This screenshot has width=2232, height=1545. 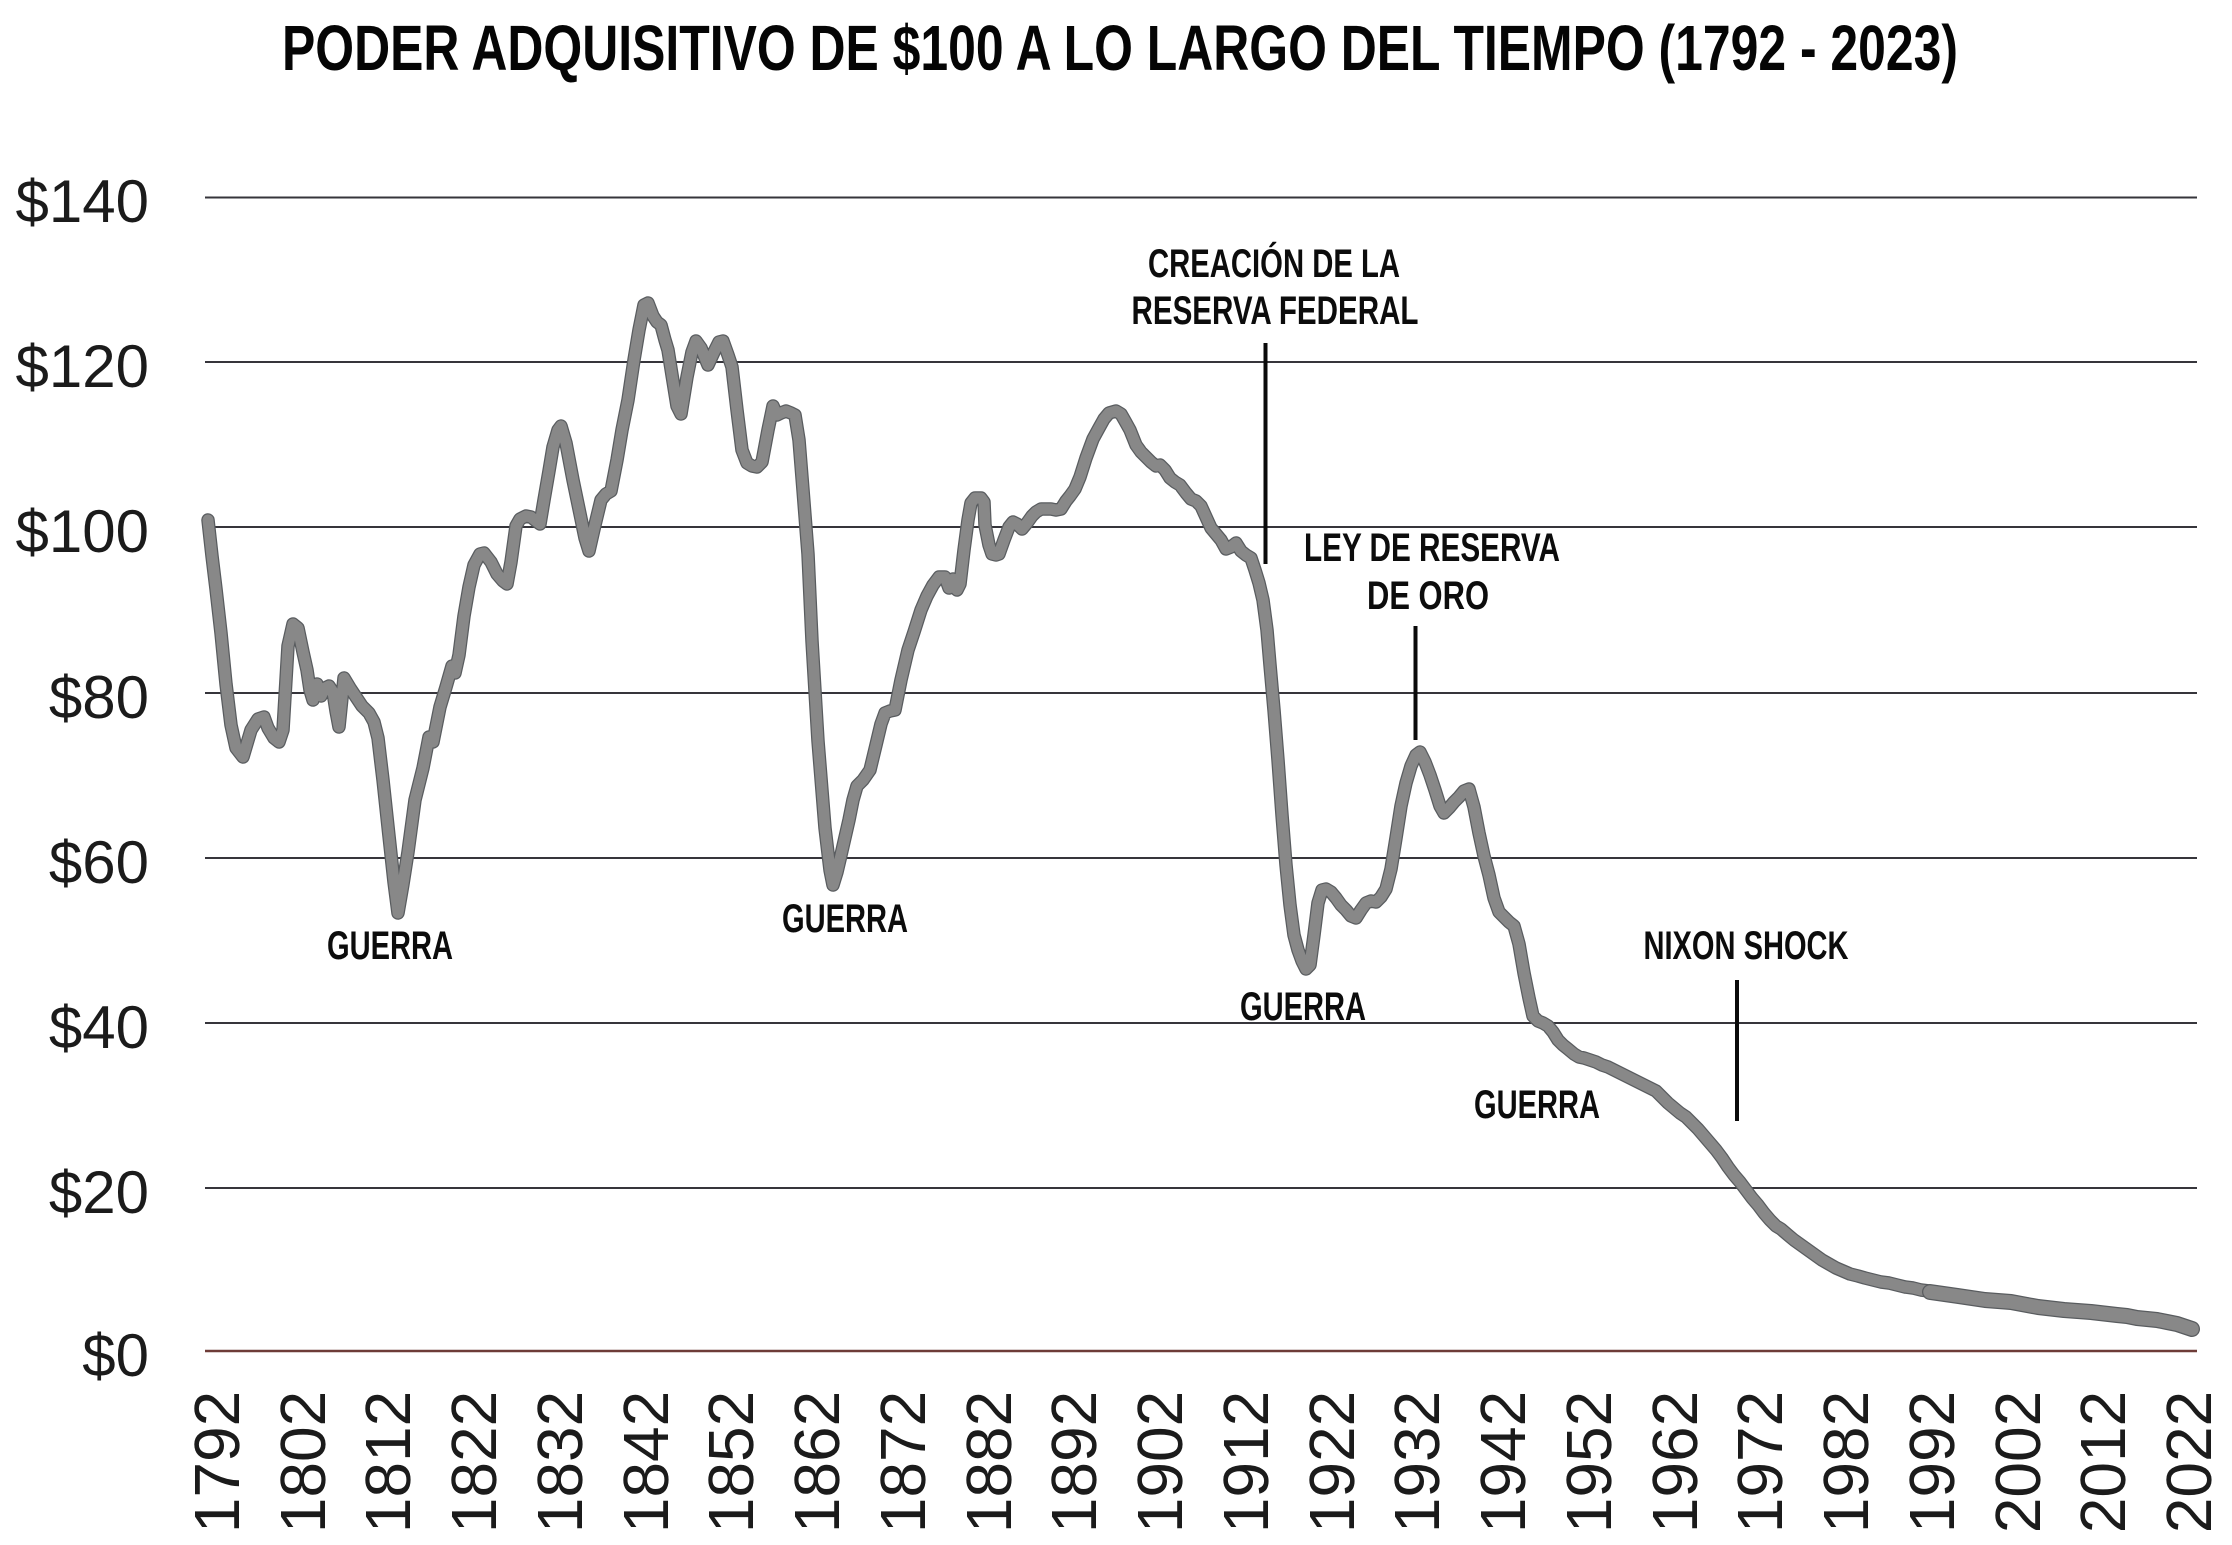 What do you see at coordinates (99, 697) in the screenshot?
I see `svg-text: $80` at bounding box center [99, 697].